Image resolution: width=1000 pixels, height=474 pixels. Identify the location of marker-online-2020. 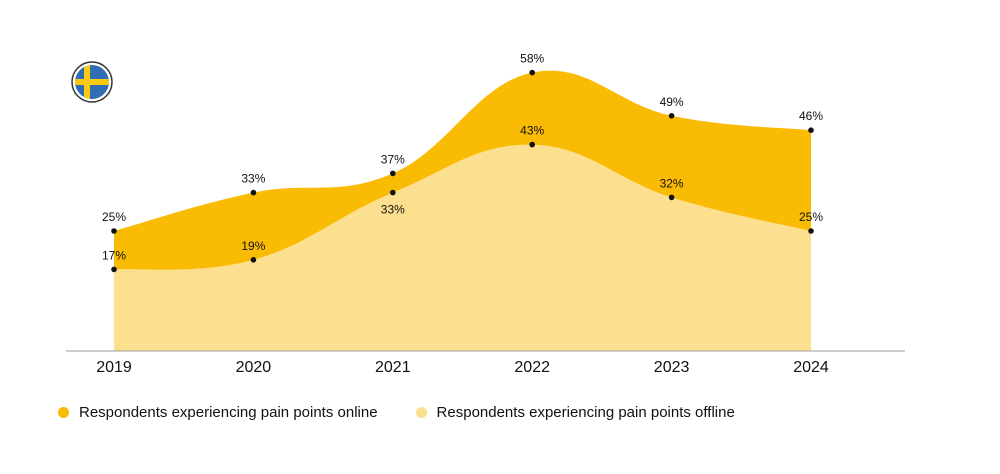
(253, 192).